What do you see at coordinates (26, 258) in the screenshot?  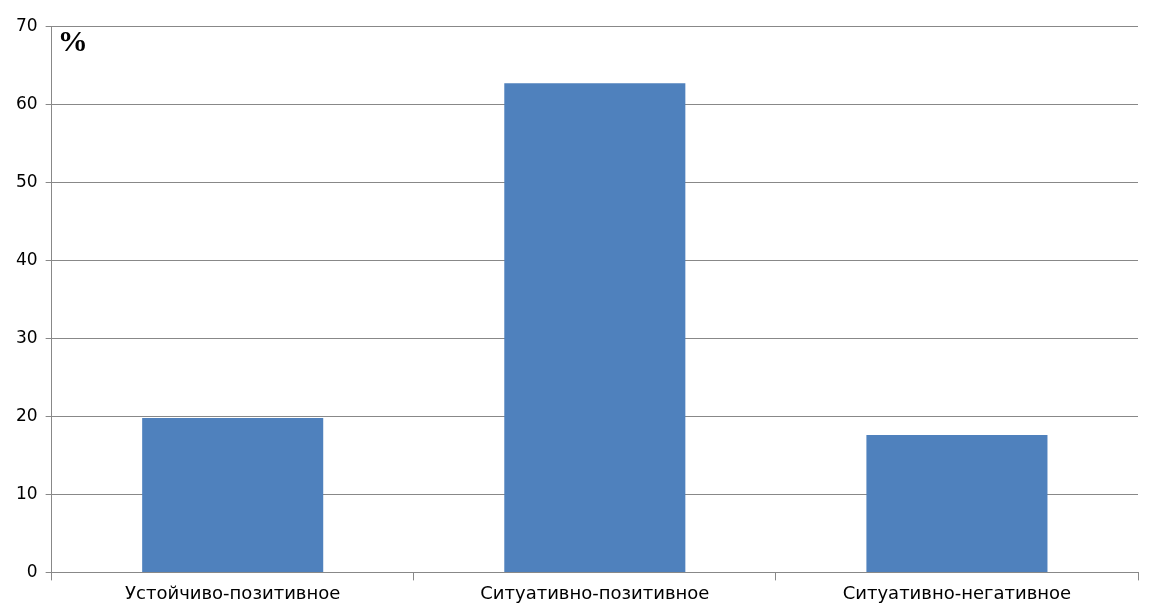 I see `y-tick-label: 40` at bounding box center [26, 258].